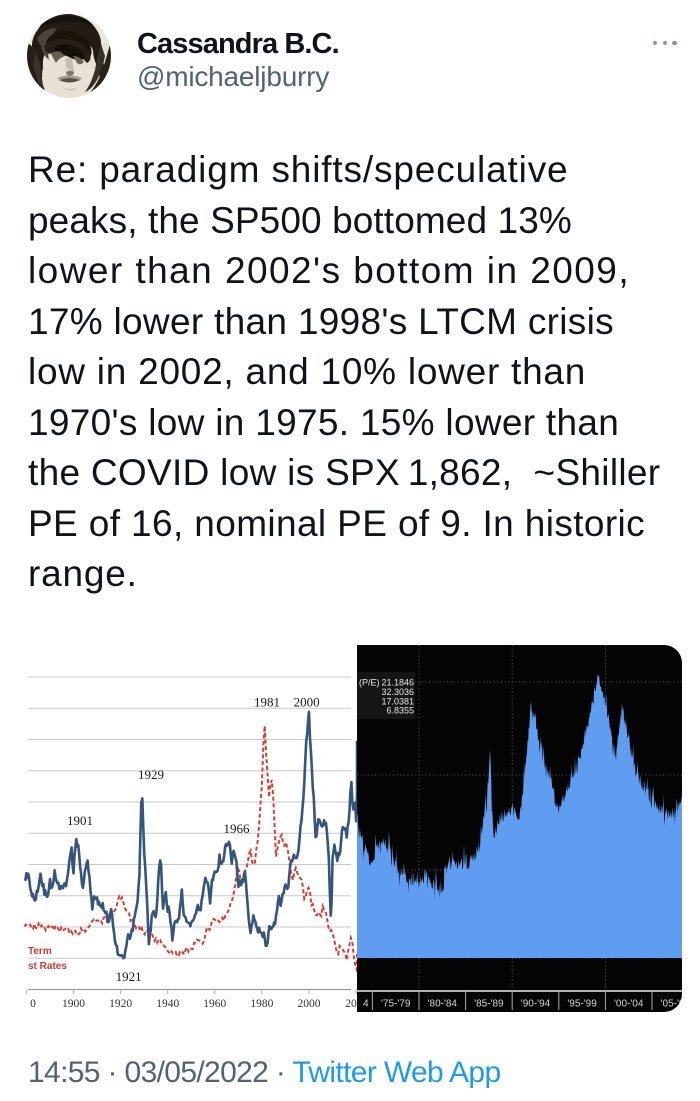 This screenshot has width=700, height=1101. I want to click on svg-text: 1921, so click(129, 976).